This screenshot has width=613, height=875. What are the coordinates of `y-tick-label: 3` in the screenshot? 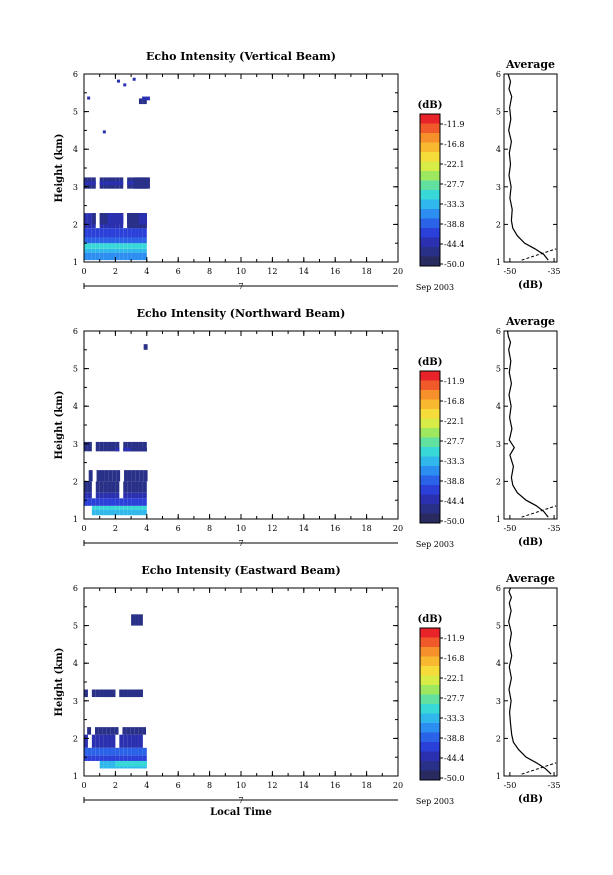 It's located at (75, 701).